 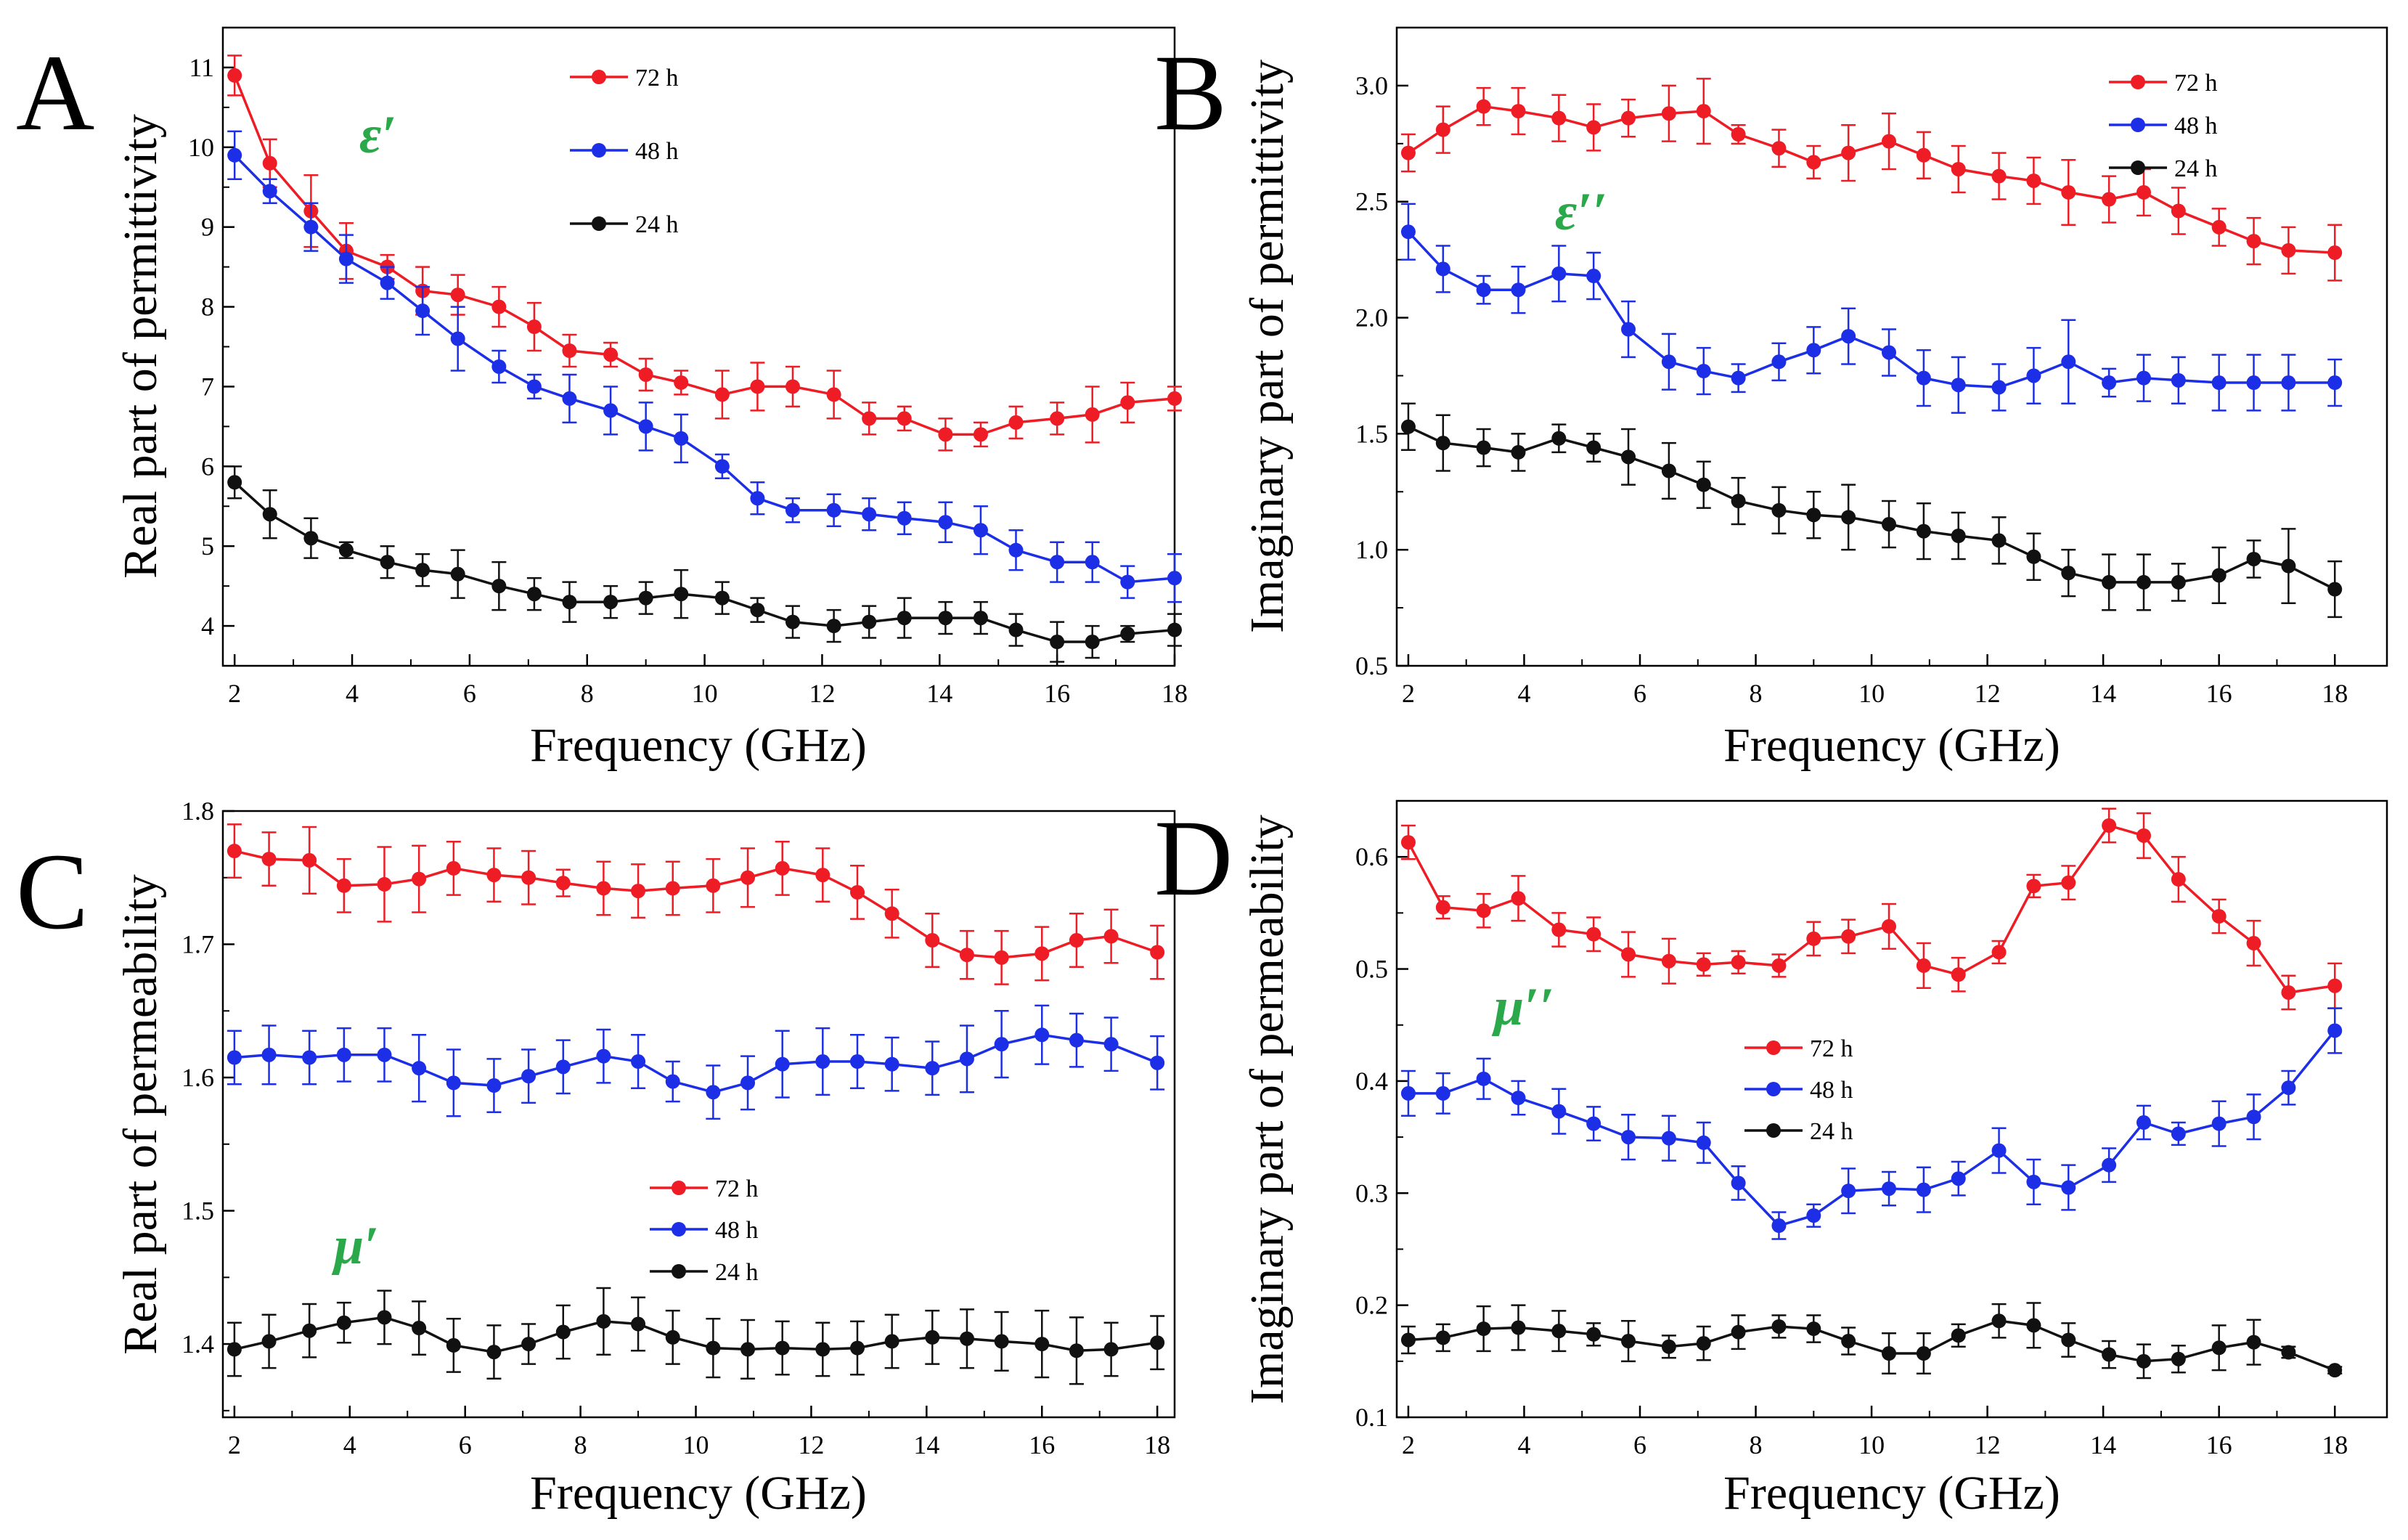 I want to click on x-axis-title: Frequency (GHz), so click(x=1891, y=1493).